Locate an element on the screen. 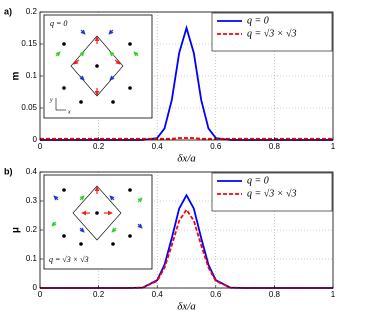 This screenshot has width=367, height=314. inset-axis-label: y is located at coordinates (51, 100).